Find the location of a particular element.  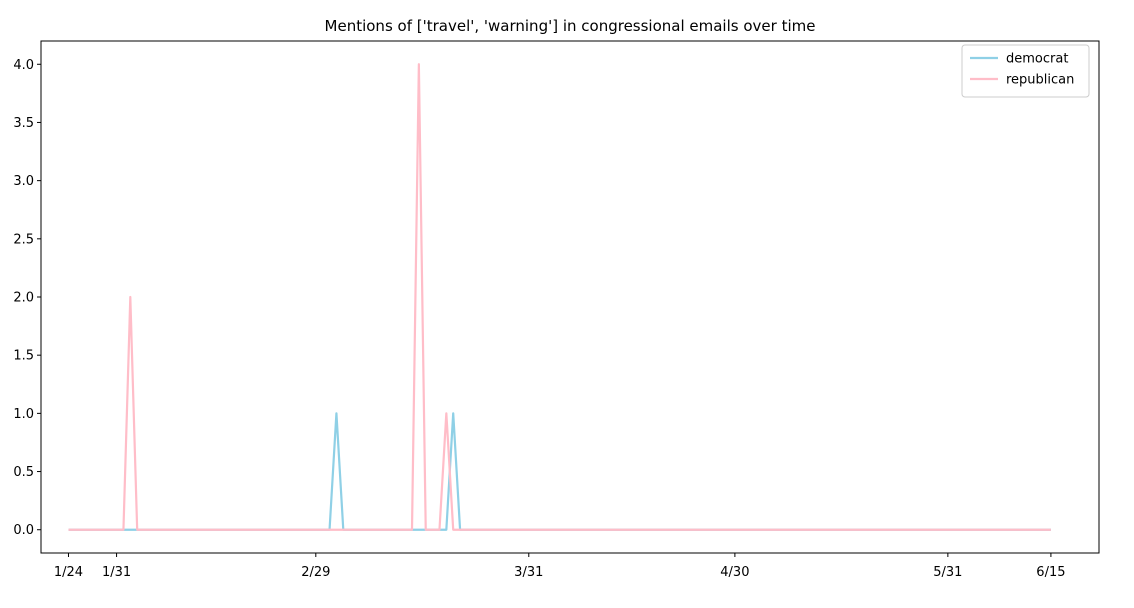

y-tick-label: 2.0 is located at coordinates (23, 298).